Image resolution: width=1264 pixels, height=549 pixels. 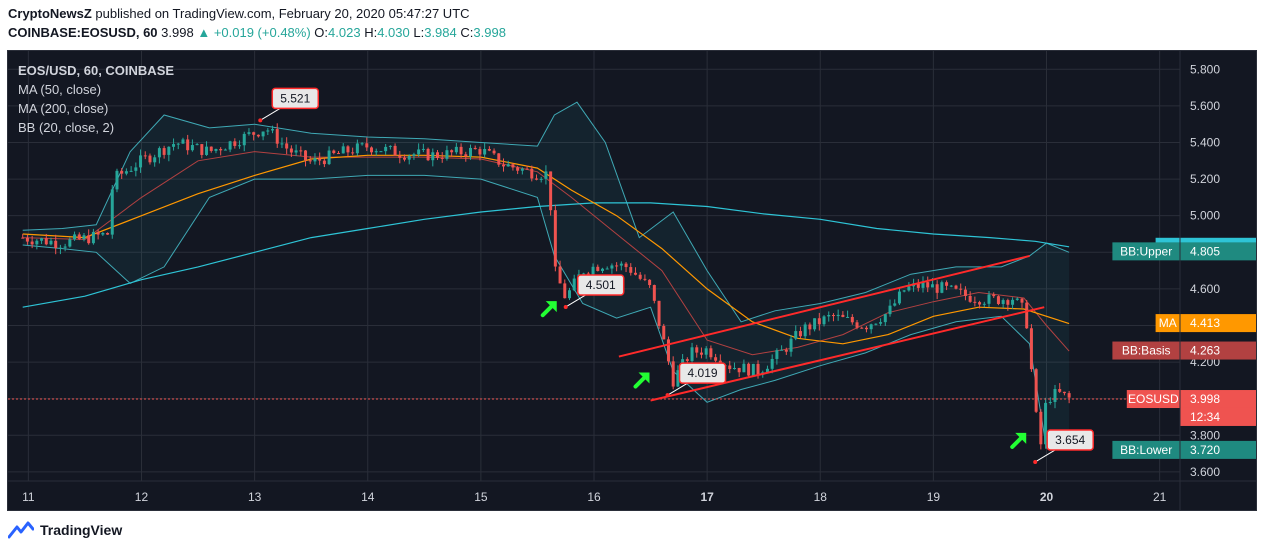 I want to click on footer: TradingView, so click(x=65, y=530).